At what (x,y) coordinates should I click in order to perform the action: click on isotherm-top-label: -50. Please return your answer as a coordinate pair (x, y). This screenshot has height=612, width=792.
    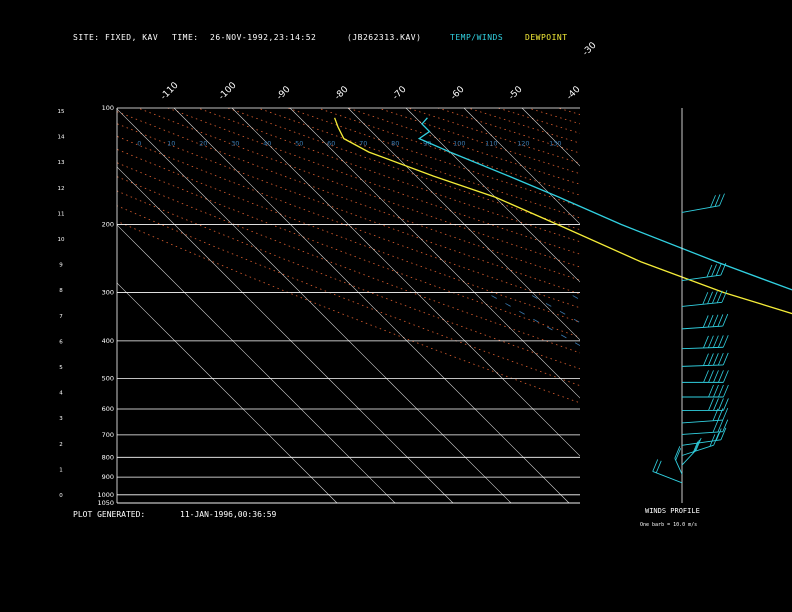
    Looking at the image, I should click on (516, 93).